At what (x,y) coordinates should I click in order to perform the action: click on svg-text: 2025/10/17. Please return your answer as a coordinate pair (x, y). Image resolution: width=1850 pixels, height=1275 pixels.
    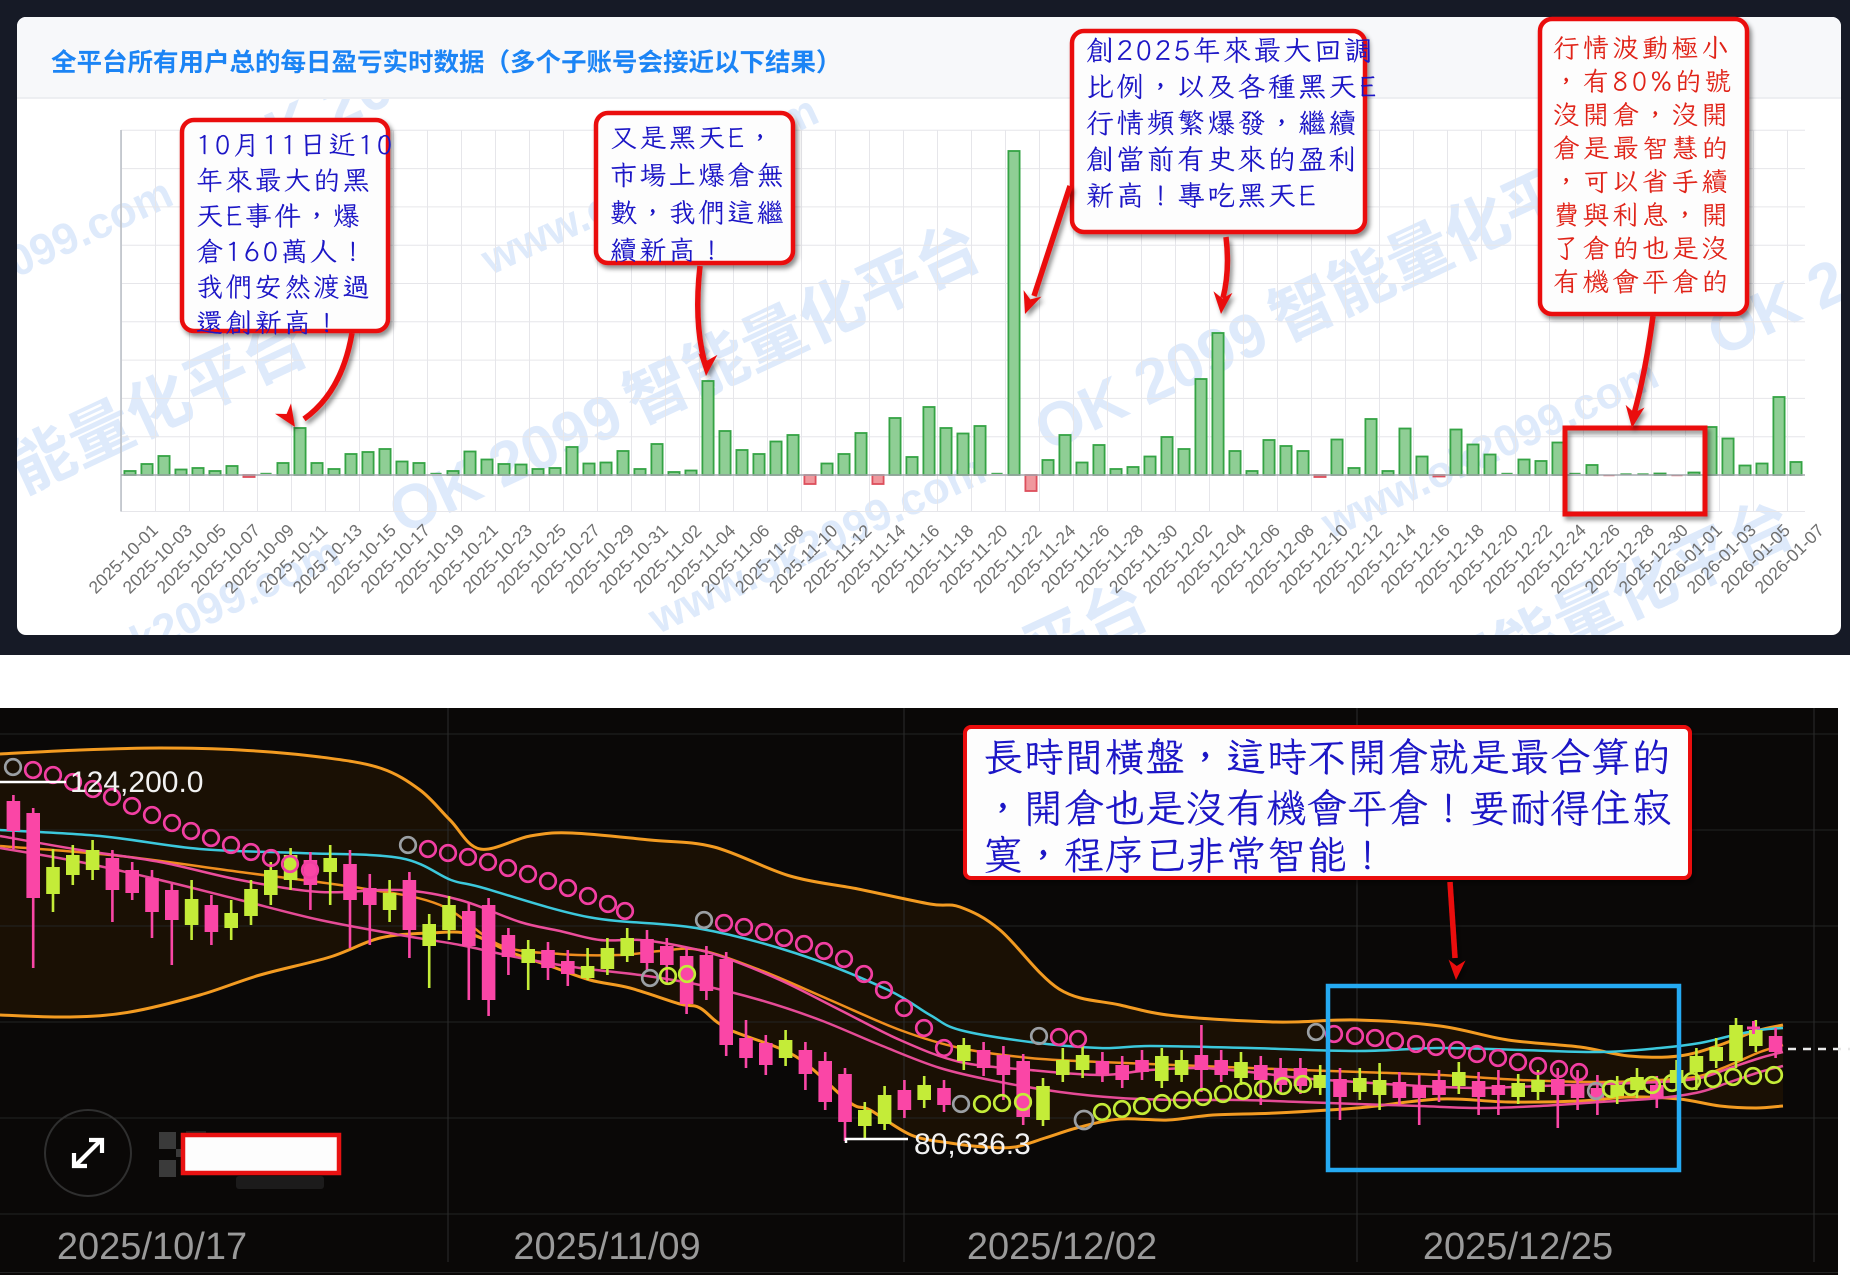
    Looking at the image, I should click on (152, 1247).